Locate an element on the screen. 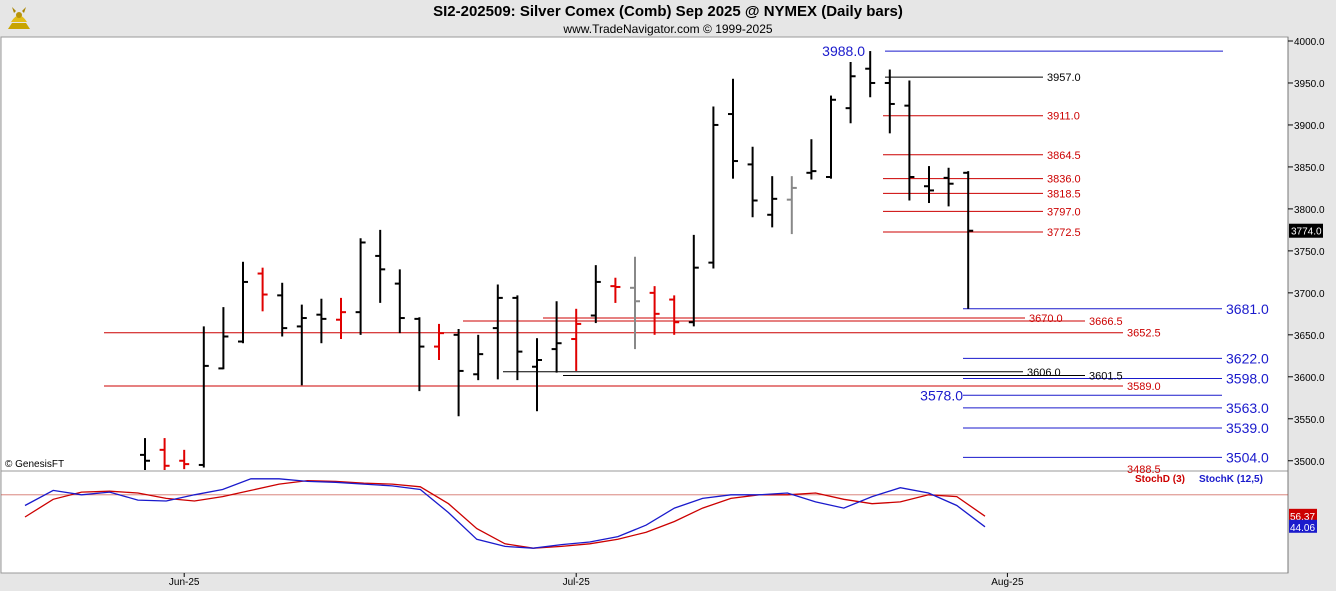 The image size is (1336, 591). stoch-last-value: 44.06 is located at coordinates (1302, 528).